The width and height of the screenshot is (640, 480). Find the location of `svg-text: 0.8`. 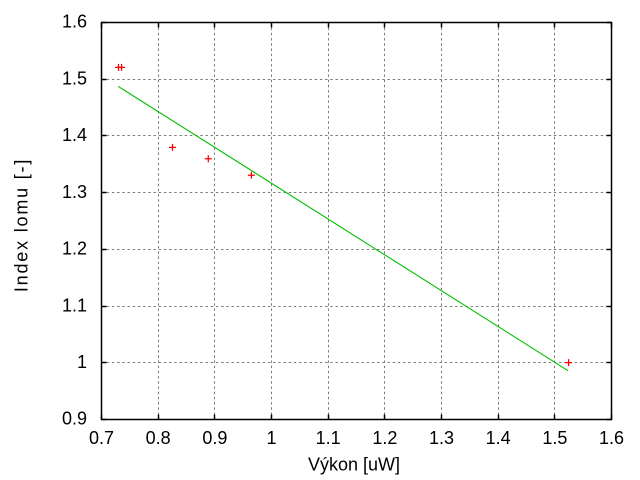

svg-text: 0.8 is located at coordinates (158, 438).